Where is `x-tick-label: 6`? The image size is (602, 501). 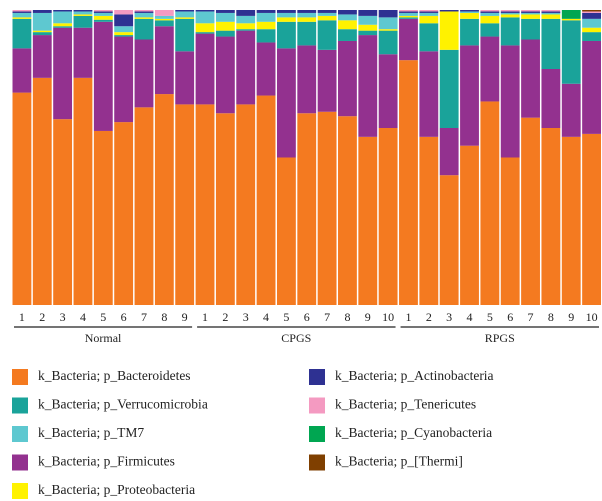
x-tick-label: 6 is located at coordinates (307, 317).